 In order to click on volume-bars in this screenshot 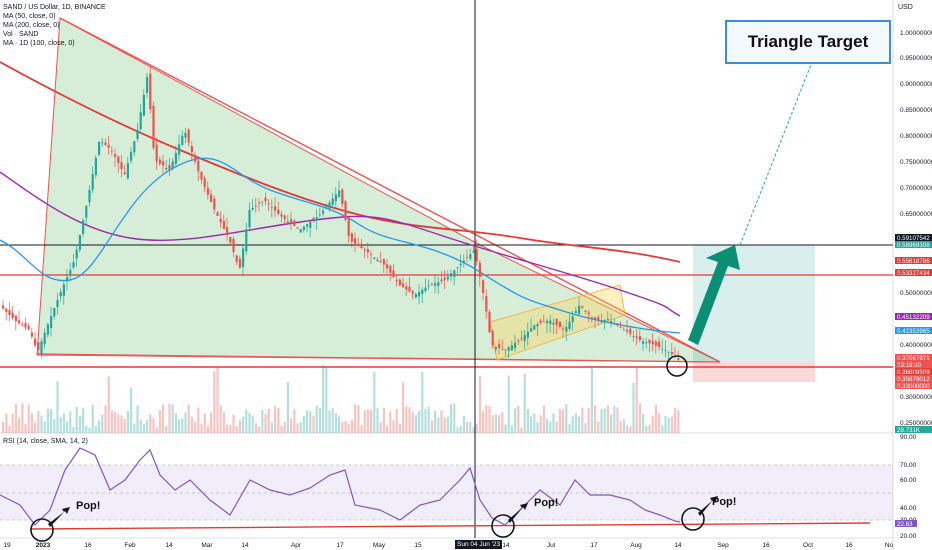, I will do `click(341, 398)`.